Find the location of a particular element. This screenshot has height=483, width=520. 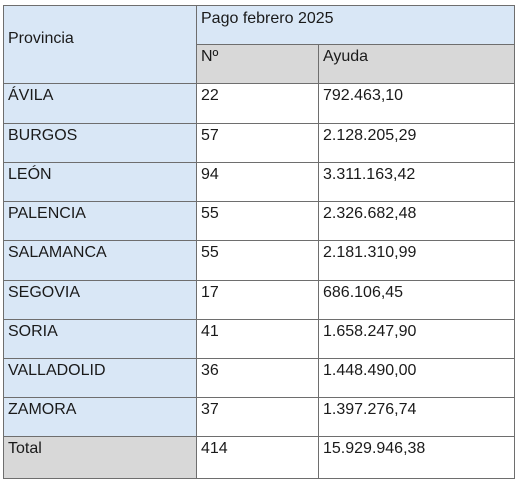

province-cell: SALAMANCA is located at coordinates (100, 260).